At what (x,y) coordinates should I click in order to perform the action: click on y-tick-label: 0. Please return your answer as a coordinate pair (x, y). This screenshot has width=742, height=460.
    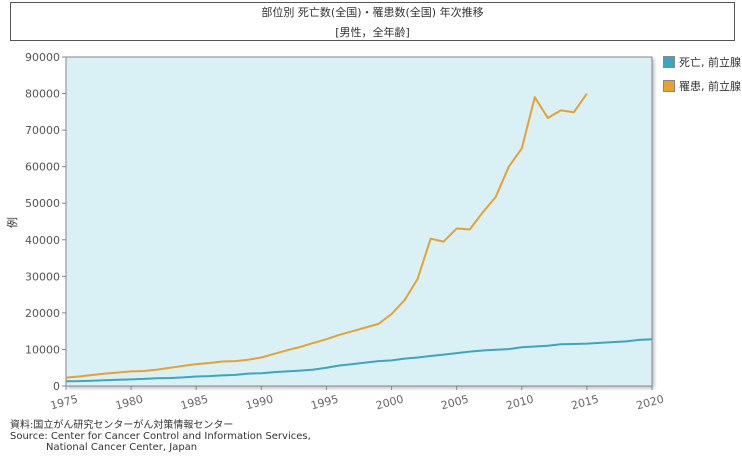
    Looking at the image, I should click on (56, 386).